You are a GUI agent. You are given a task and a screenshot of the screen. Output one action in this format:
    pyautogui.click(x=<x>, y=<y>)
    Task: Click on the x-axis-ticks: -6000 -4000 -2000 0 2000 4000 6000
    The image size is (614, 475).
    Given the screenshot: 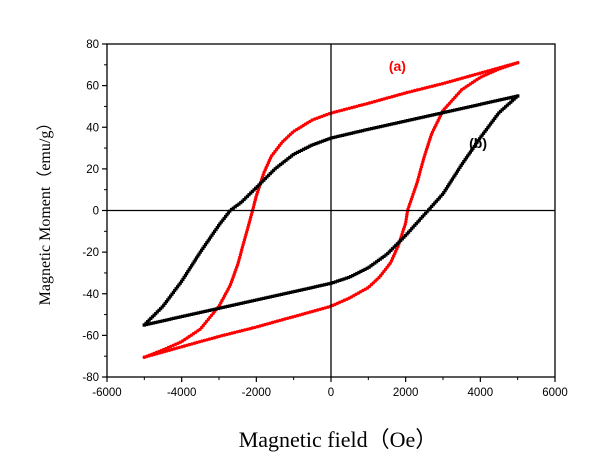 What is the action you would take?
    pyautogui.click(x=330, y=388)
    